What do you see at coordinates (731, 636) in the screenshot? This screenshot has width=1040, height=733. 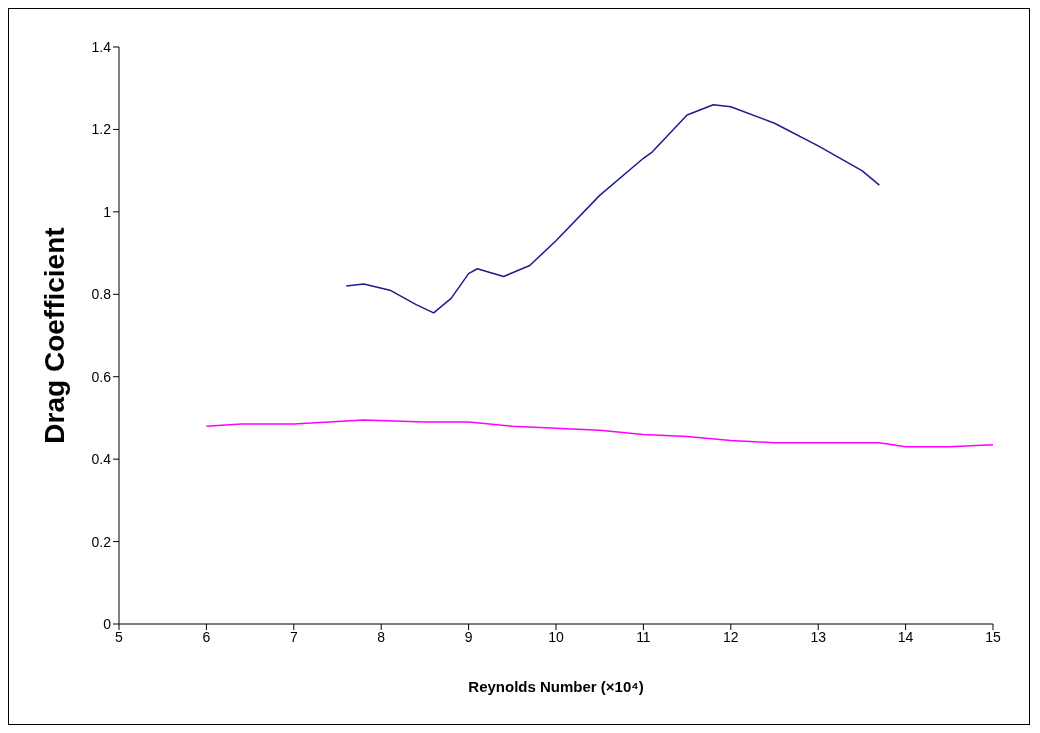 I see `x-tick-label: 12` at bounding box center [731, 636].